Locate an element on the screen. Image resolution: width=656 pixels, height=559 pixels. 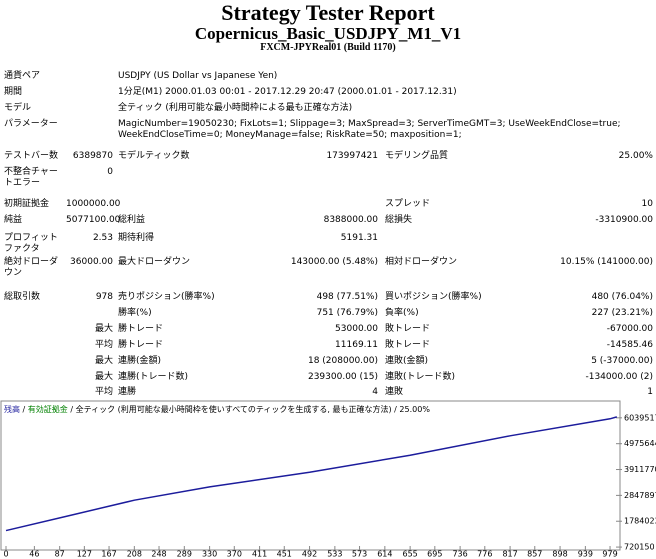
stat-value: 2.53 is located at coordinates (102, 238).